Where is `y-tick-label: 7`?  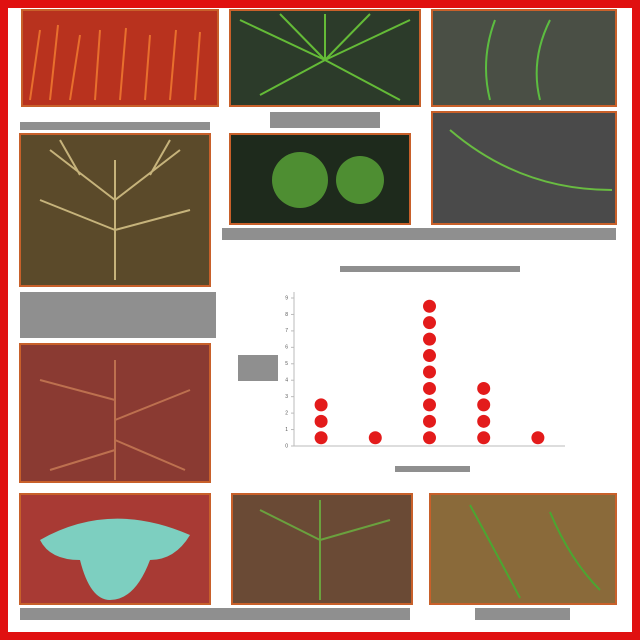
y-tick-label: 7 is located at coordinates (286, 331).